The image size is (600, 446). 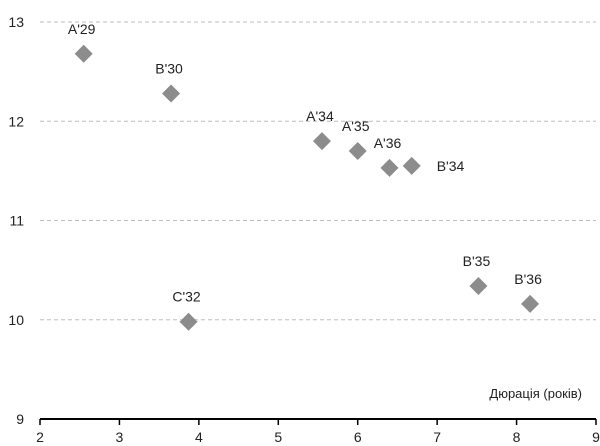 What do you see at coordinates (358, 437) in the screenshot?
I see `x-tick-label-6: 6` at bounding box center [358, 437].